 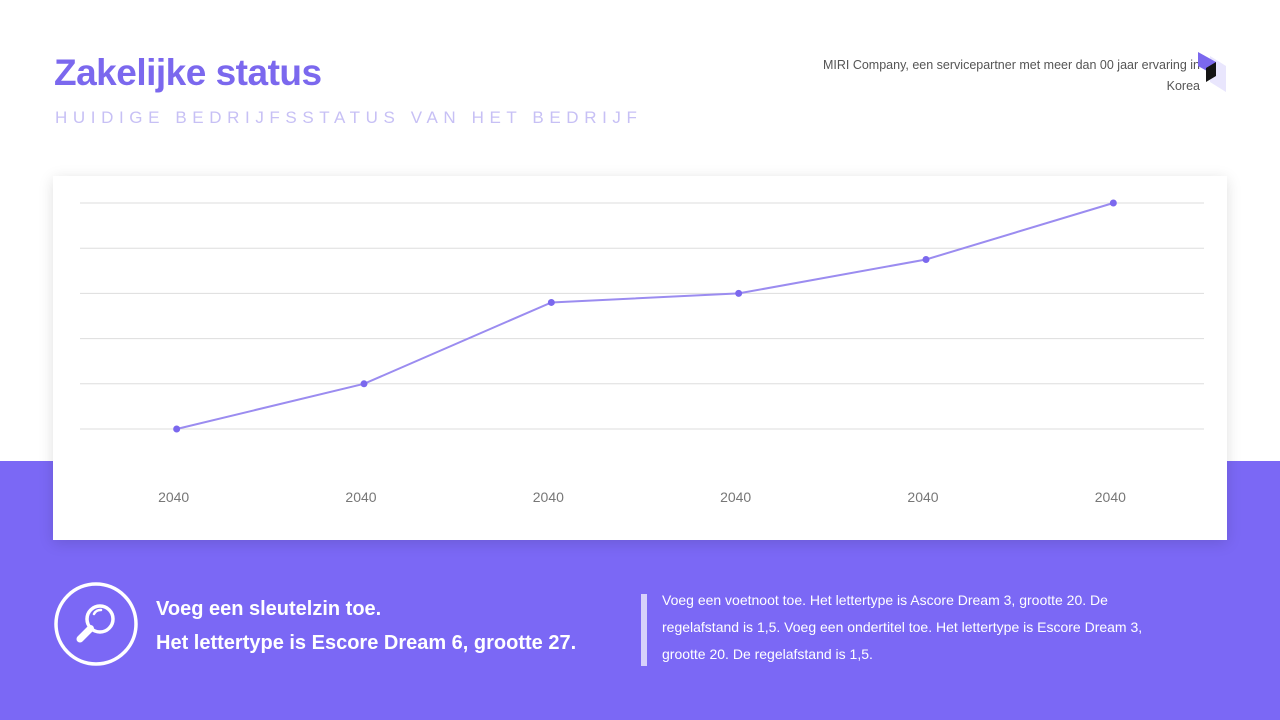 I want to click on page-title: Zakelijke status, so click(x=188, y=72).